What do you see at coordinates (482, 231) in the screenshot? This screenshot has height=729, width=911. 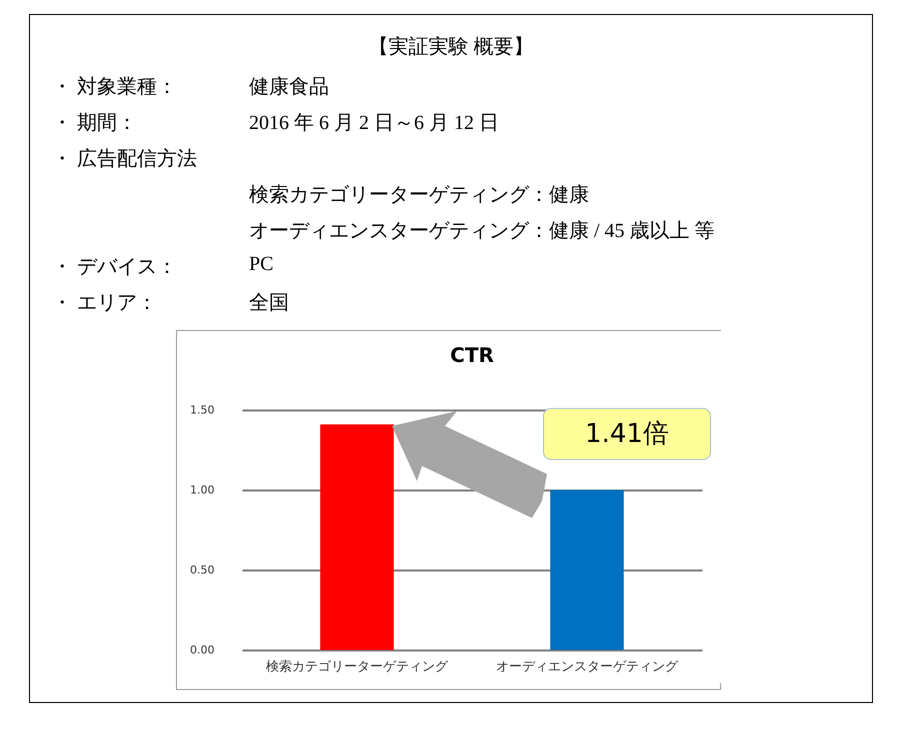 I see `text: オーディエンスターゲティング：健康 / 45 歳以上 等` at bounding box center [482, 231].